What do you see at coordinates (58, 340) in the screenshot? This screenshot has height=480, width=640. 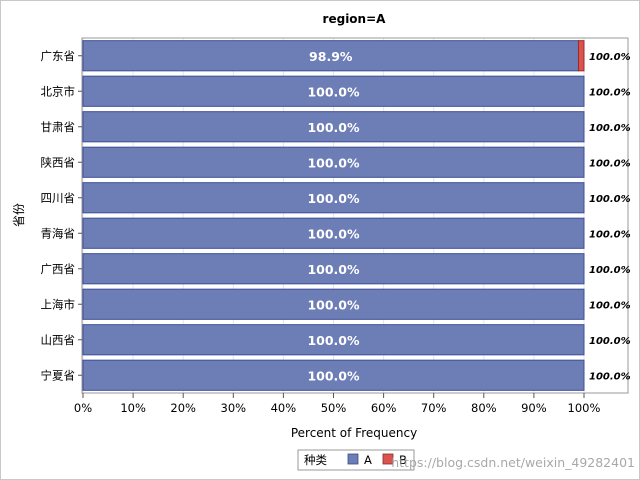 I see `y-tick-label: 山西省` at bounding box center [58, 340].